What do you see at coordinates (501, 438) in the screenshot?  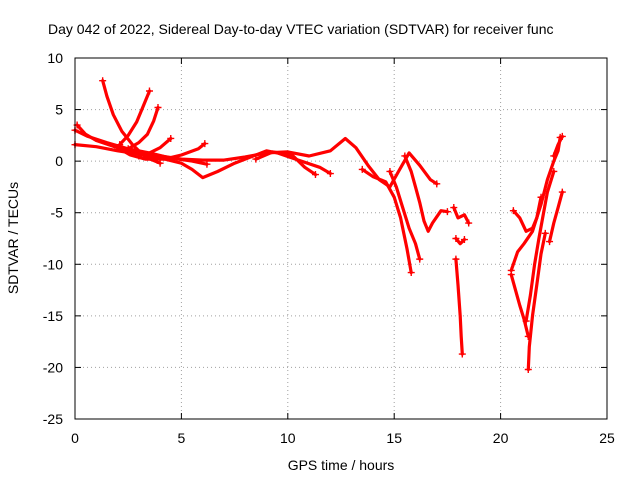 I see `x-tick-label: 20` at bounding box center [501, 438].